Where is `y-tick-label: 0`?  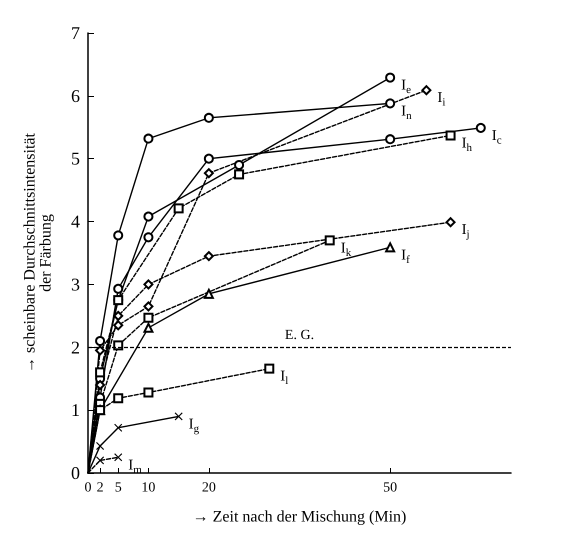 y-tick-label: 0 is located at coordinates (75, 473).